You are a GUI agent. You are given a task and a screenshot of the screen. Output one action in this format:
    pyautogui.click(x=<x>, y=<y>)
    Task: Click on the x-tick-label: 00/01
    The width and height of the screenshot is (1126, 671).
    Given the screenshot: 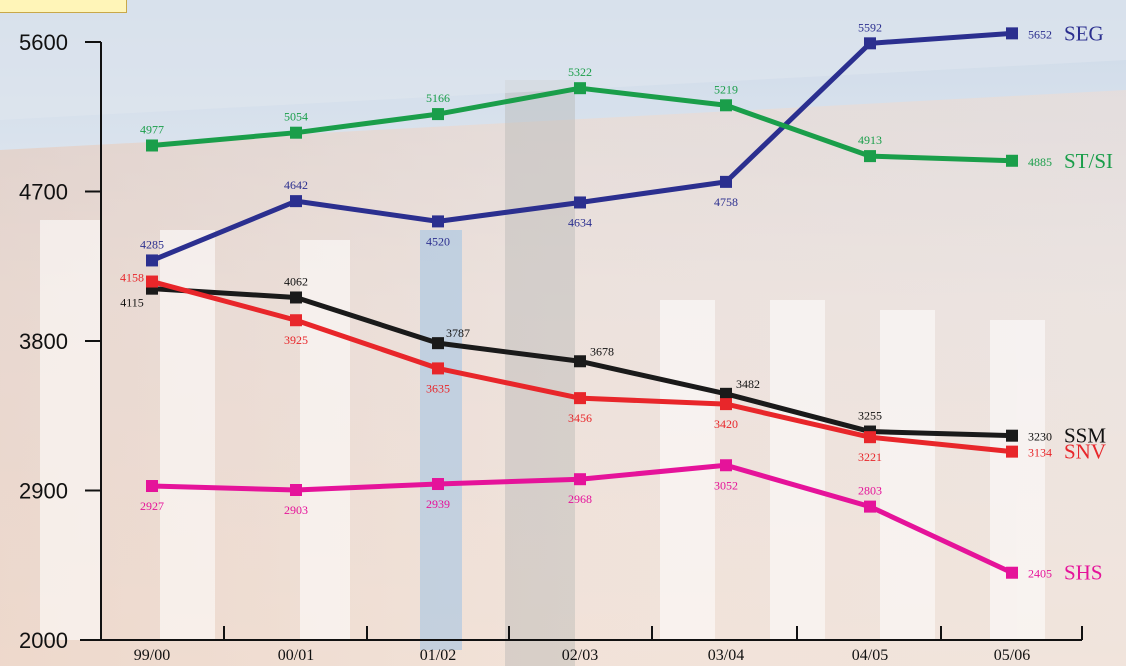 What is the action you would take?
    pyautogui.click(x=296, y=655)
    